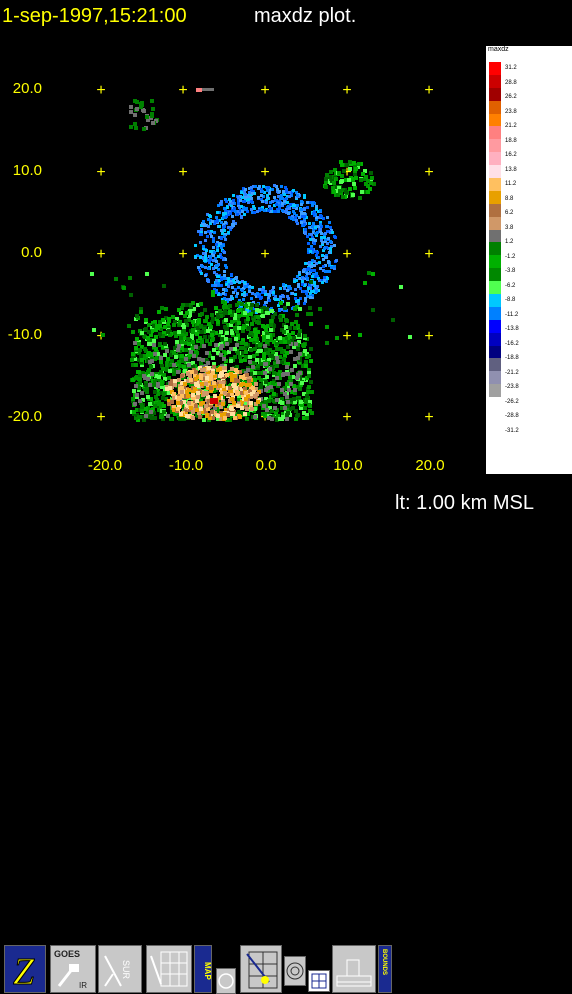 Image resolution: width=572 pixels, height=994 pixels. What do you see at coordinates (261, 969) in the screenshot?
I see `range-button` at bounding box center [261, 969].